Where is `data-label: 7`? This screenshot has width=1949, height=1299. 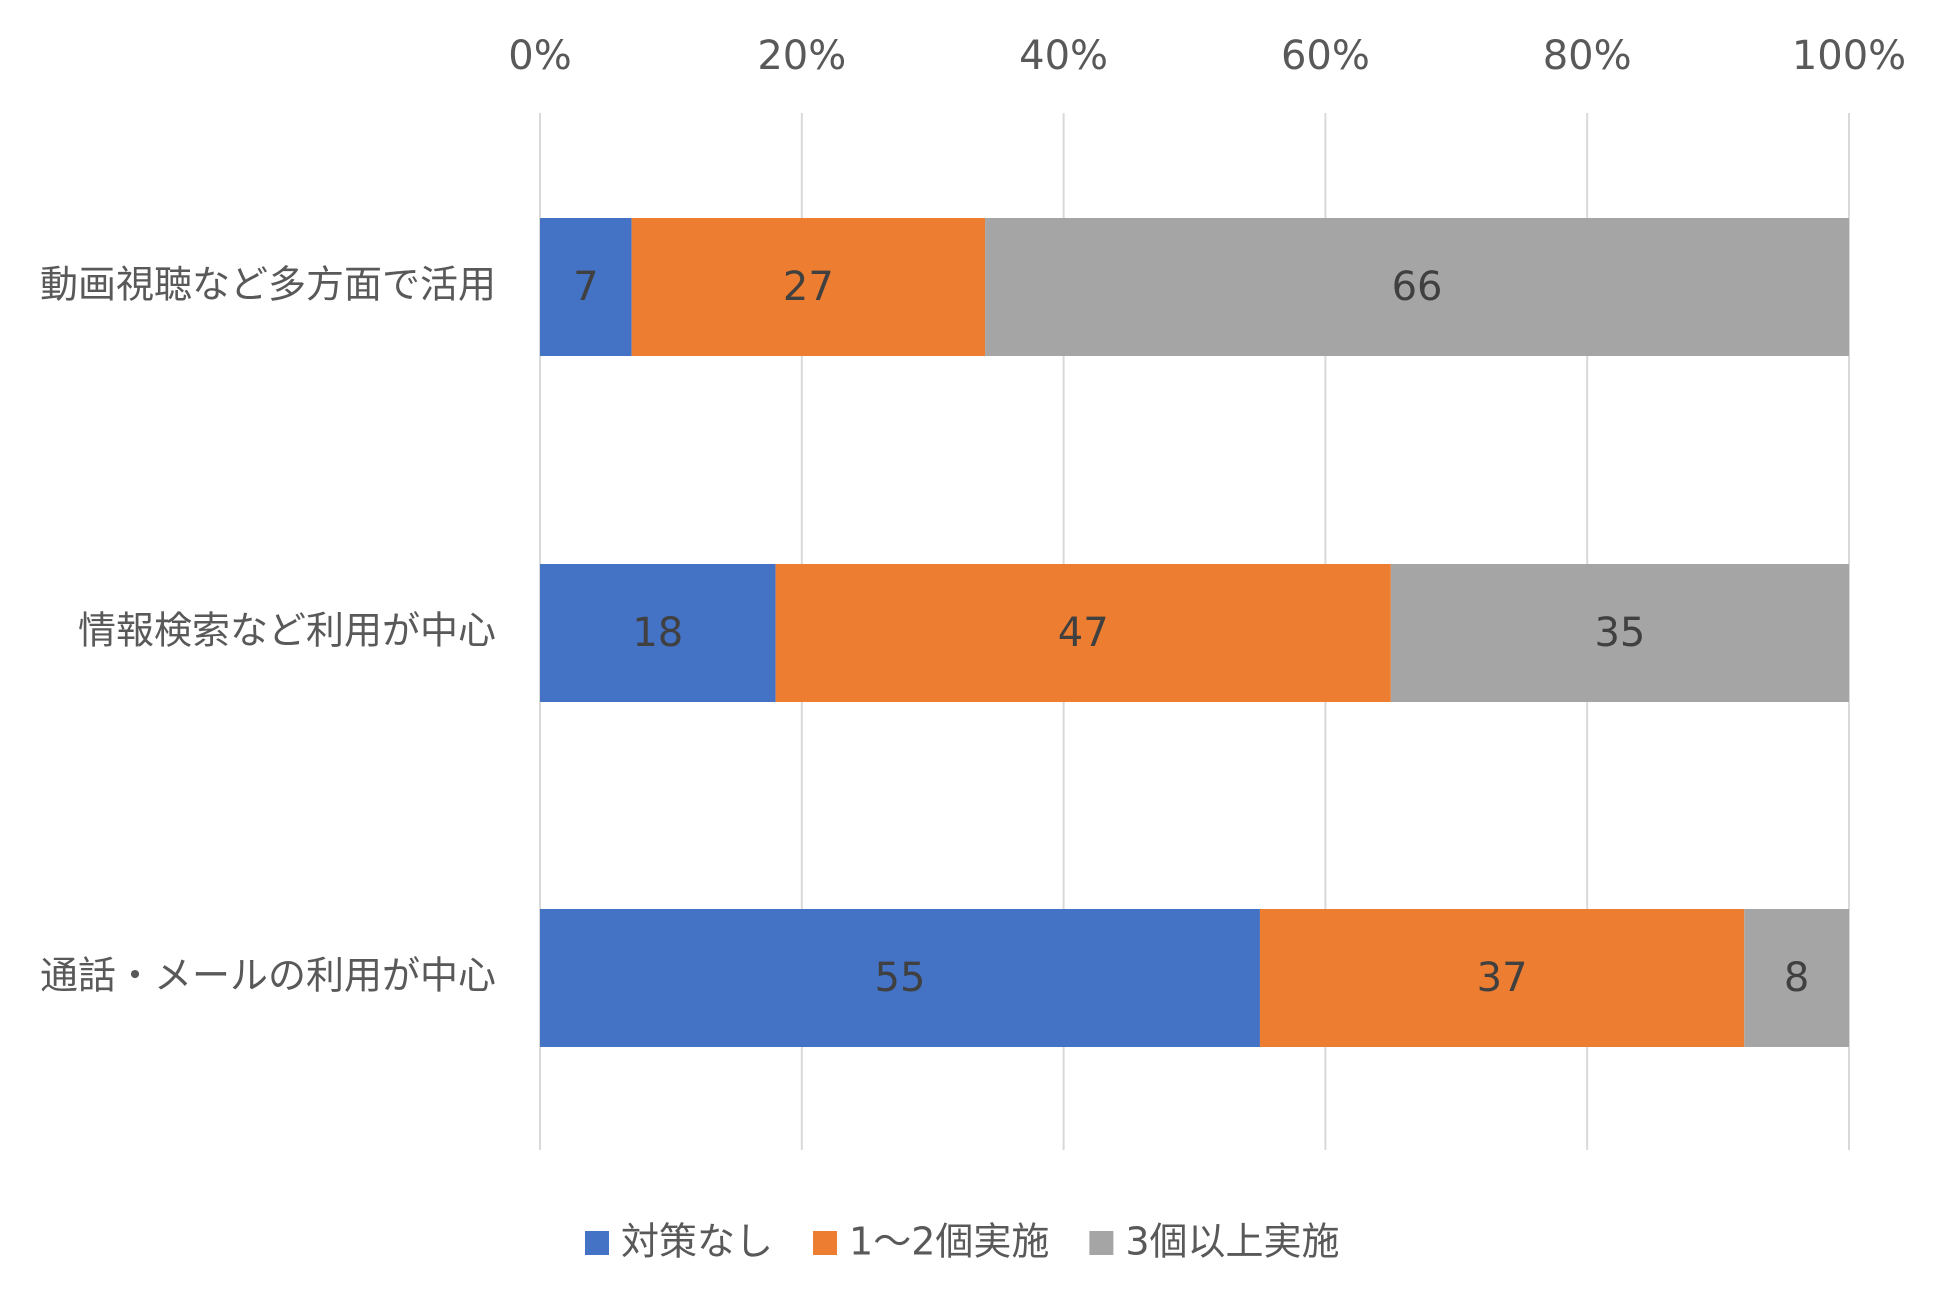 data-label: 7 is located at coordinates (585, 287).